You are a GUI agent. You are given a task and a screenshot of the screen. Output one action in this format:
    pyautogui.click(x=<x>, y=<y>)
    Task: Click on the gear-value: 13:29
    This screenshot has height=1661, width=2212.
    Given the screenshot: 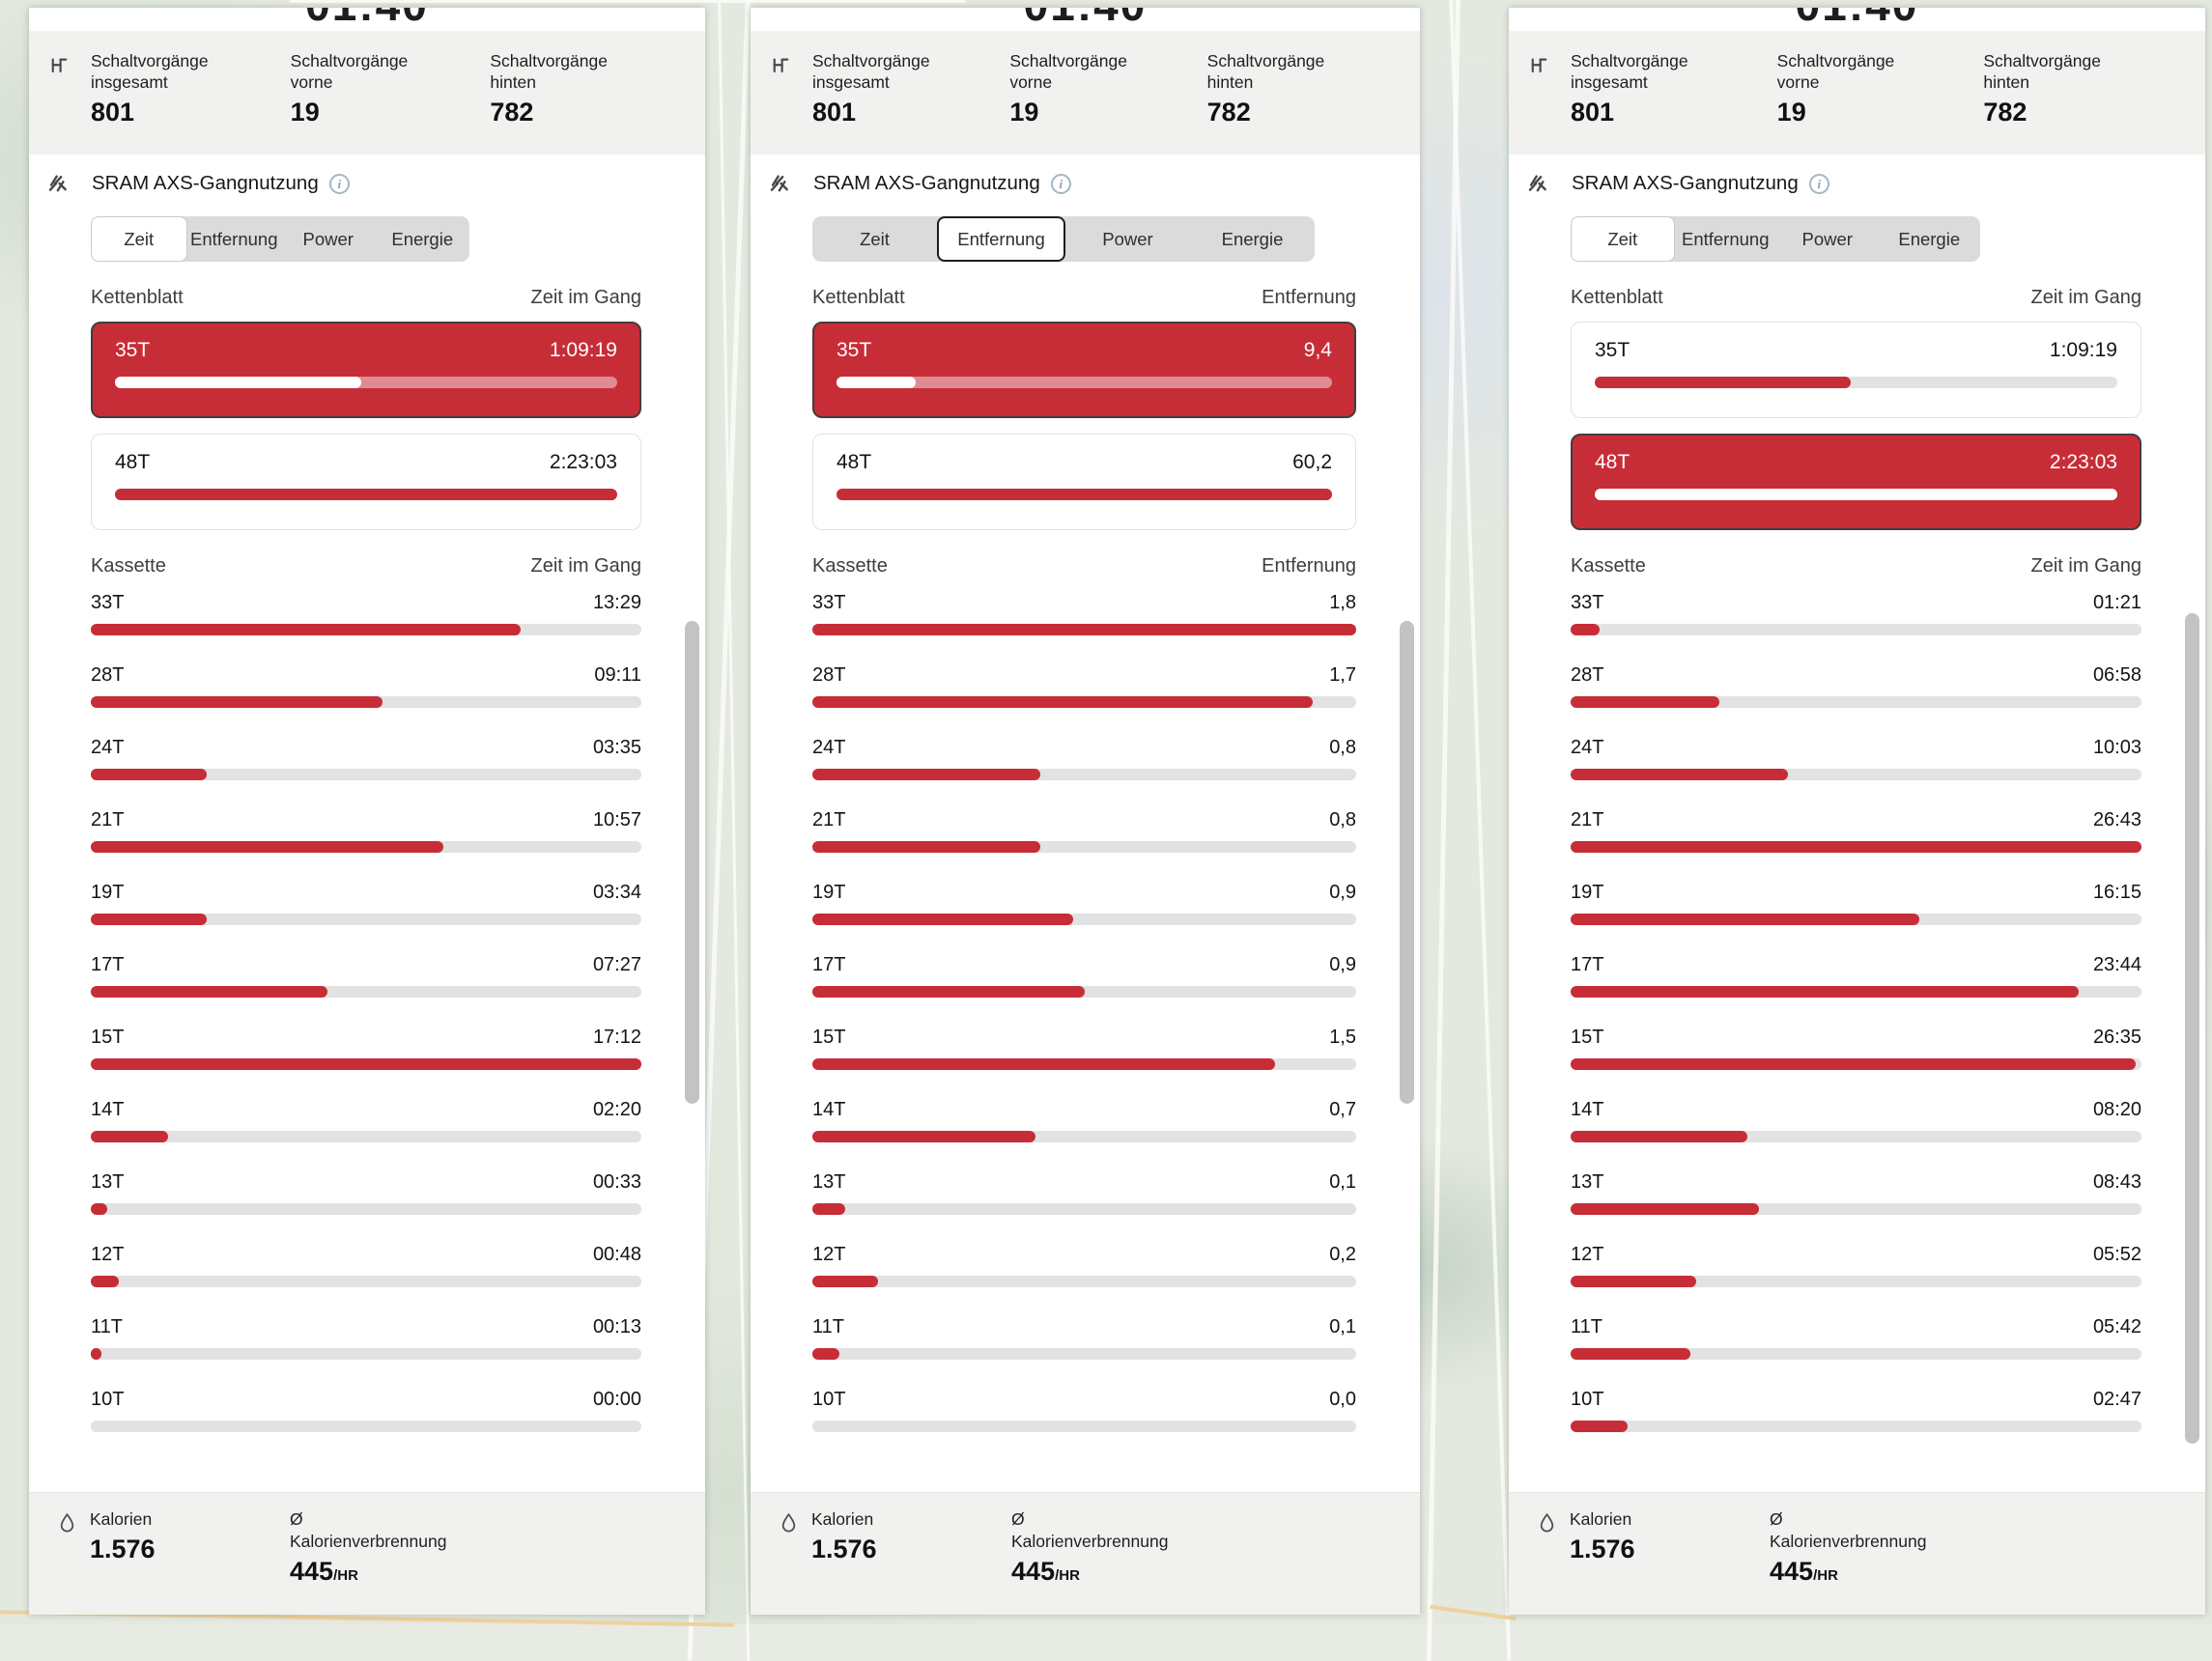 What is the action you would take?
    pyautogui.click(x=617, y=602)
    